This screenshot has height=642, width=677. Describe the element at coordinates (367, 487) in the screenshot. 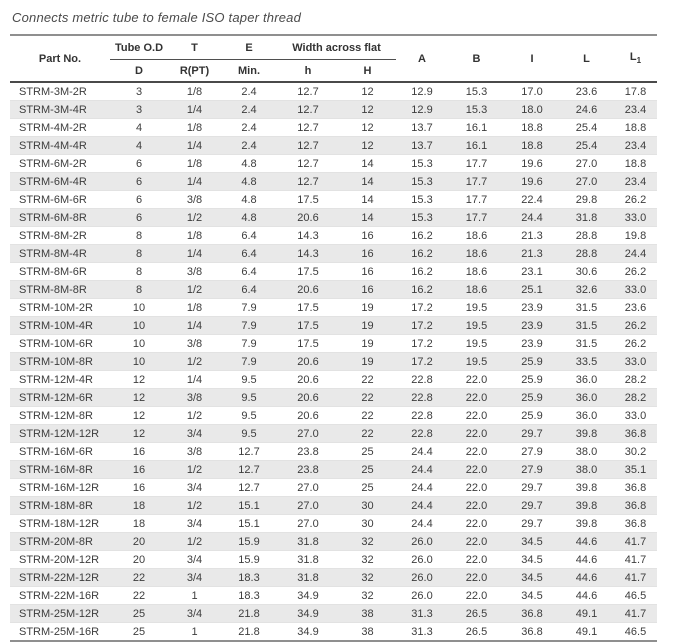

I see `value-cell: 25` at that location.